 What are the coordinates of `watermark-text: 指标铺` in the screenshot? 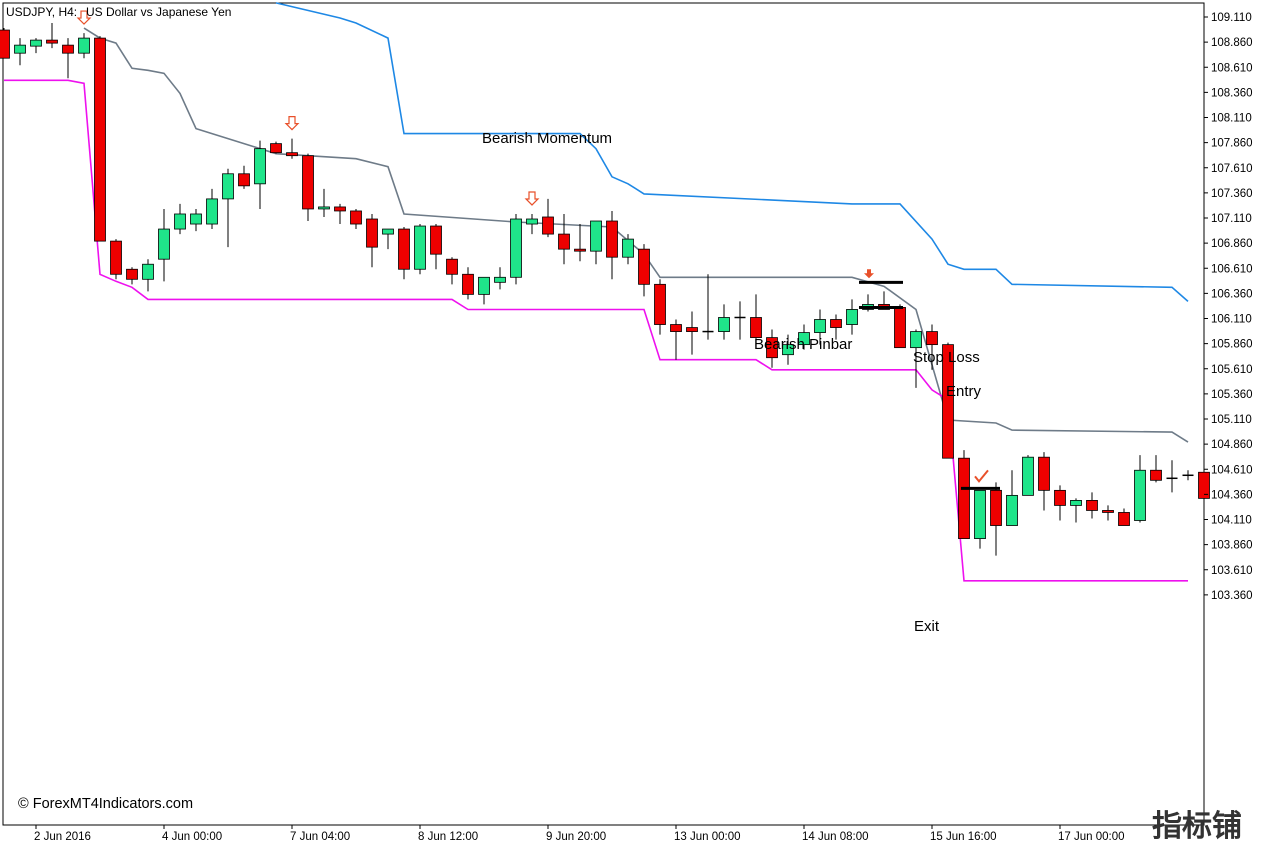 It's located at (1197, 826).